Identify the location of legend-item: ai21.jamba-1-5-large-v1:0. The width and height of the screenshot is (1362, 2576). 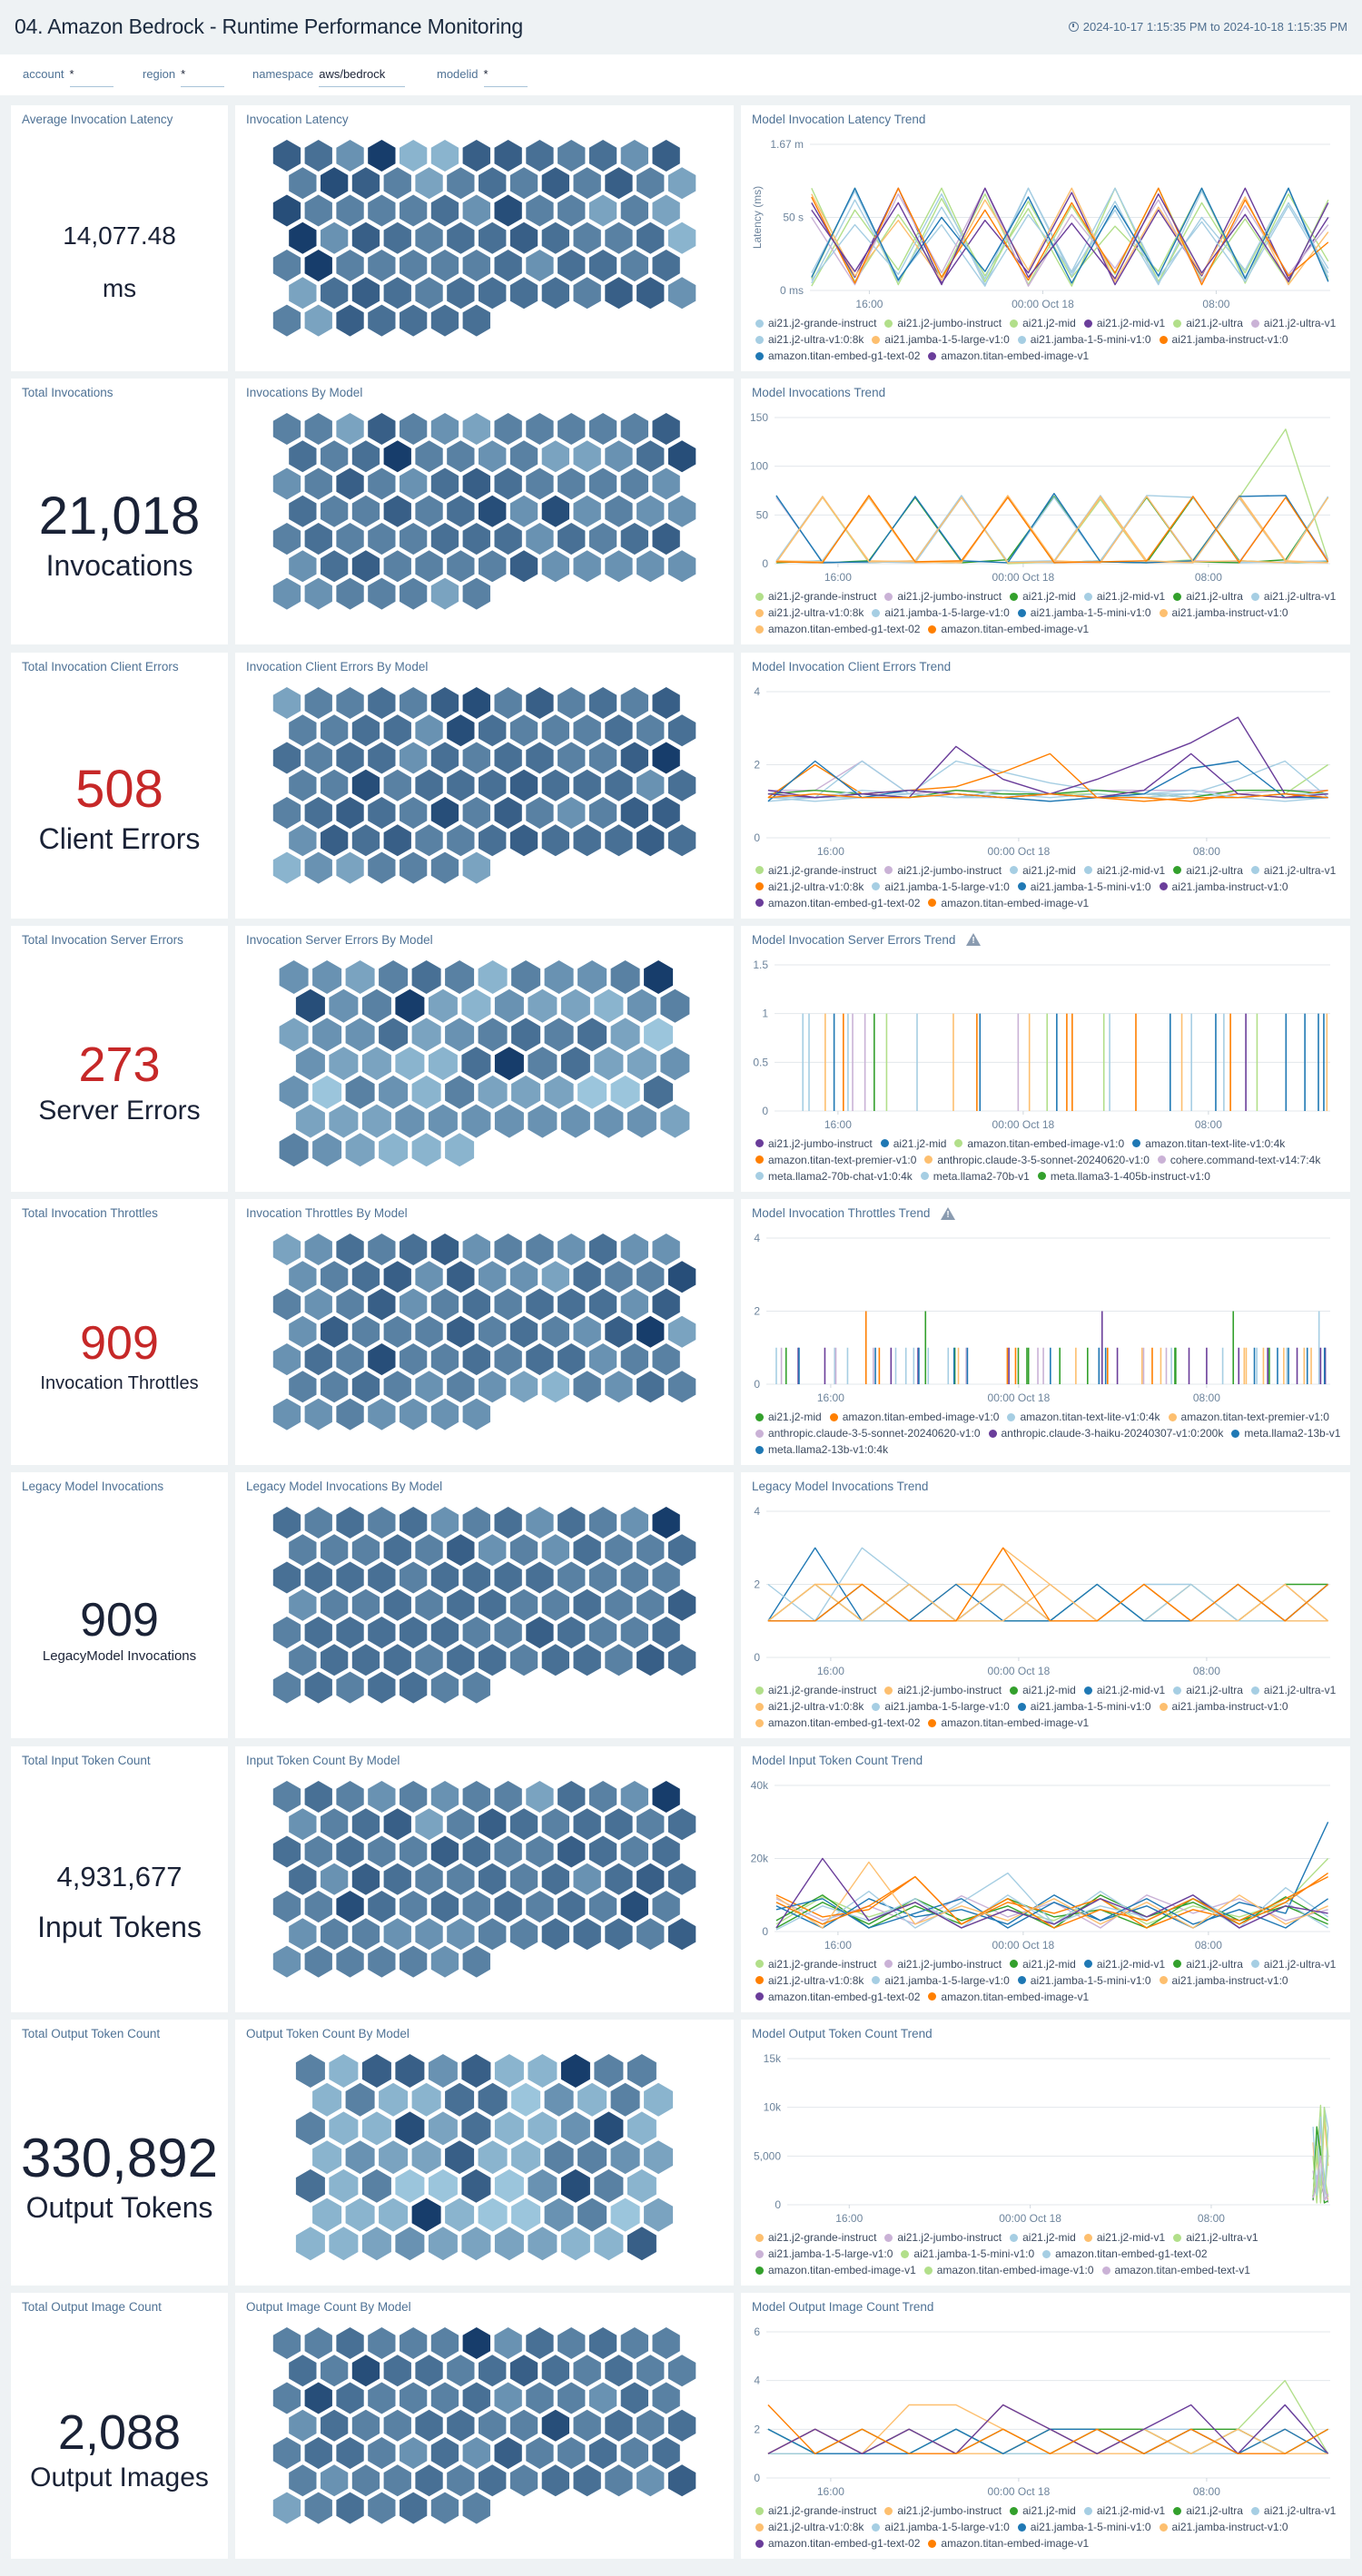
(941, 2527).